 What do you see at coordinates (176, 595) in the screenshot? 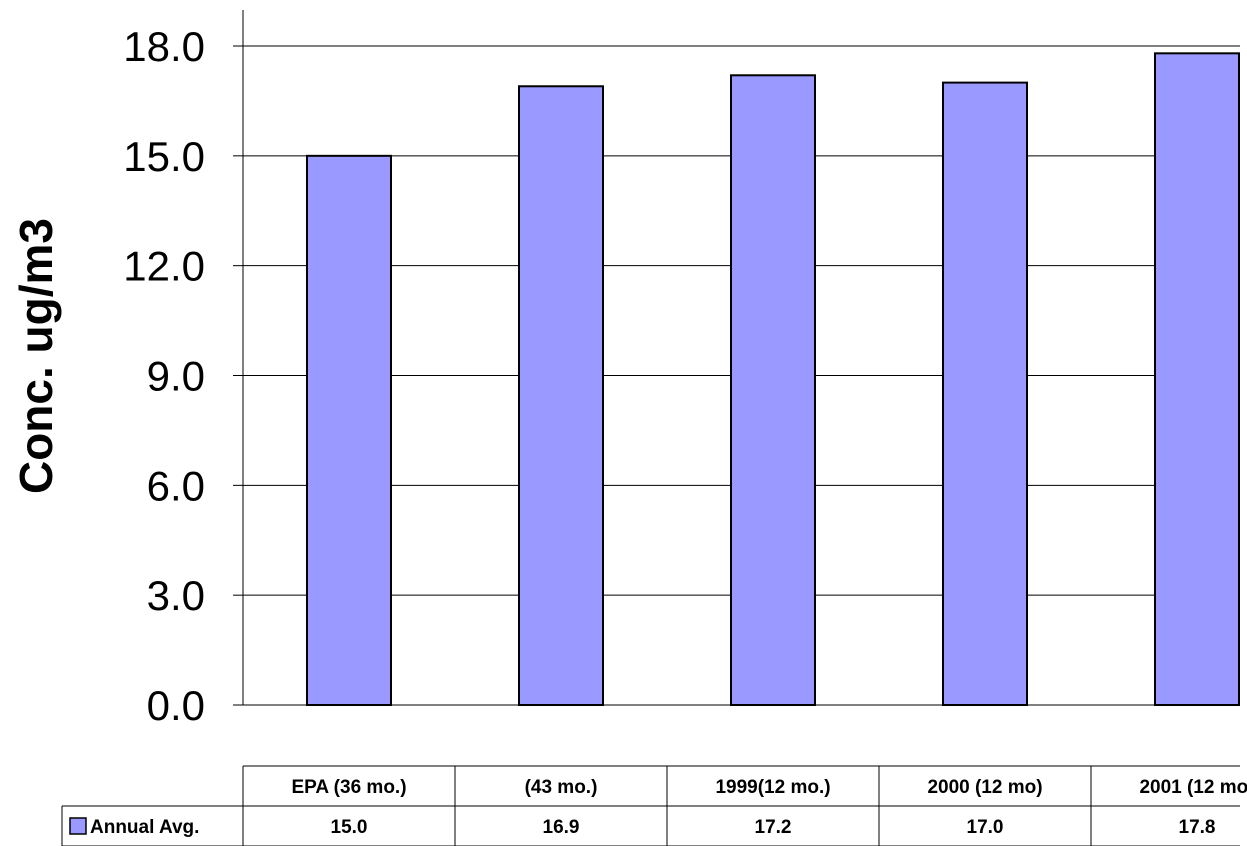
I see `y-tick-label: 3.0` at bounding box center [176, 595].